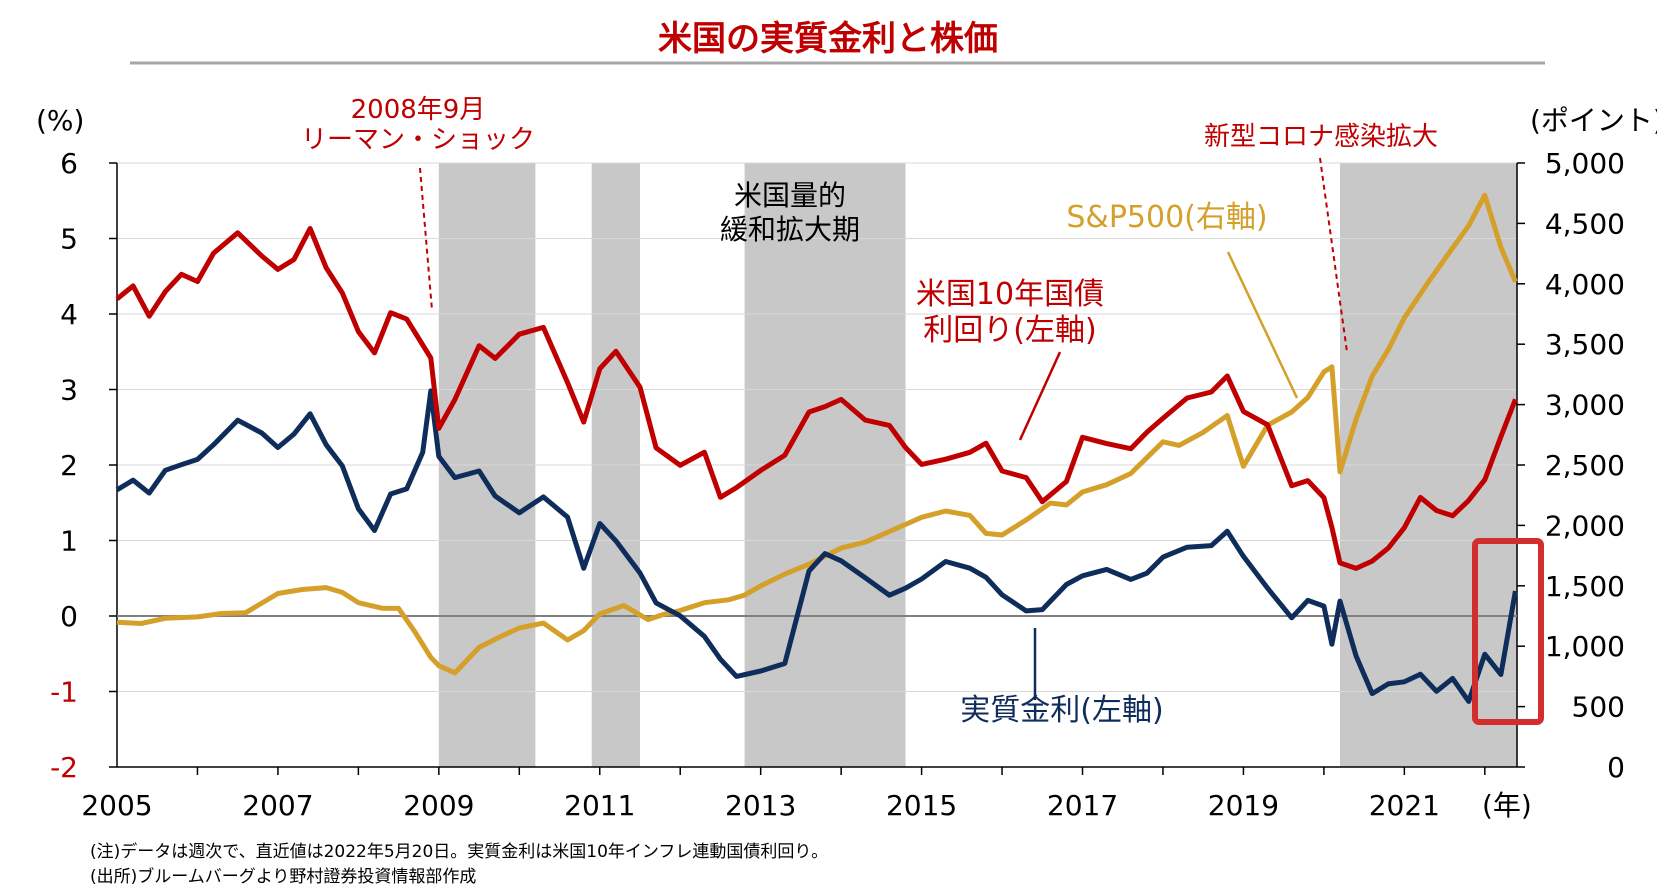  What do you see at coordinates (1585, 525) in the screenshot?
I see `right-tick-label: 2,000` at bounding box center [1585, 525].